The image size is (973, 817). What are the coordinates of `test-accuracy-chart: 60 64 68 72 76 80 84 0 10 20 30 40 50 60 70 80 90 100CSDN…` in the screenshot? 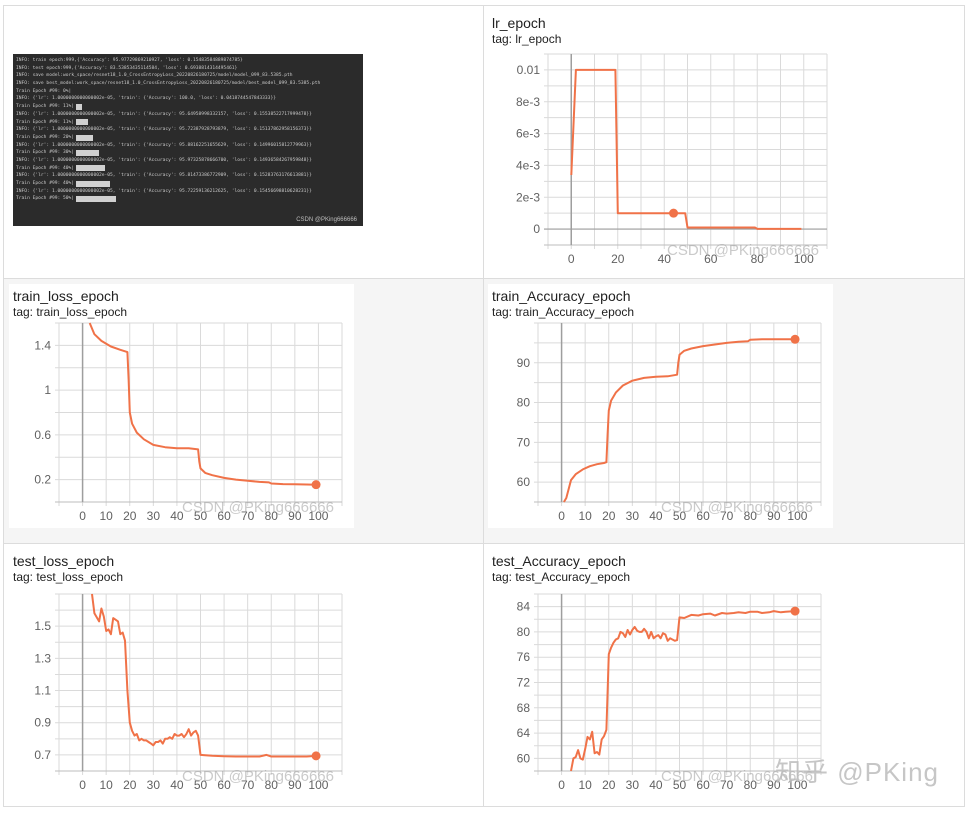 It's located at (660, 693).